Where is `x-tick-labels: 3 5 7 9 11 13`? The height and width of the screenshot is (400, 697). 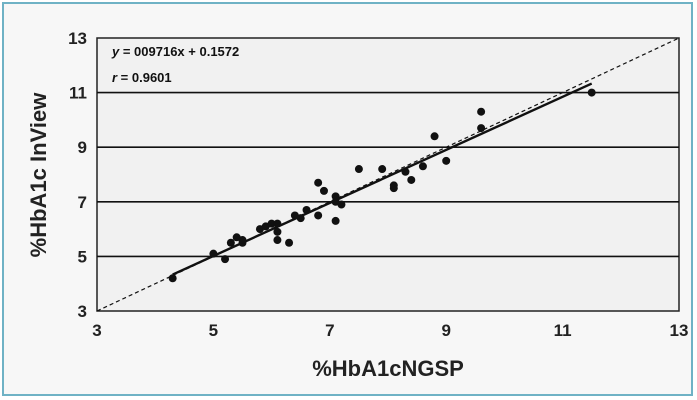
x-tick-labels: 3 5 7 9 11 13 is located at coordinates (390, 330).